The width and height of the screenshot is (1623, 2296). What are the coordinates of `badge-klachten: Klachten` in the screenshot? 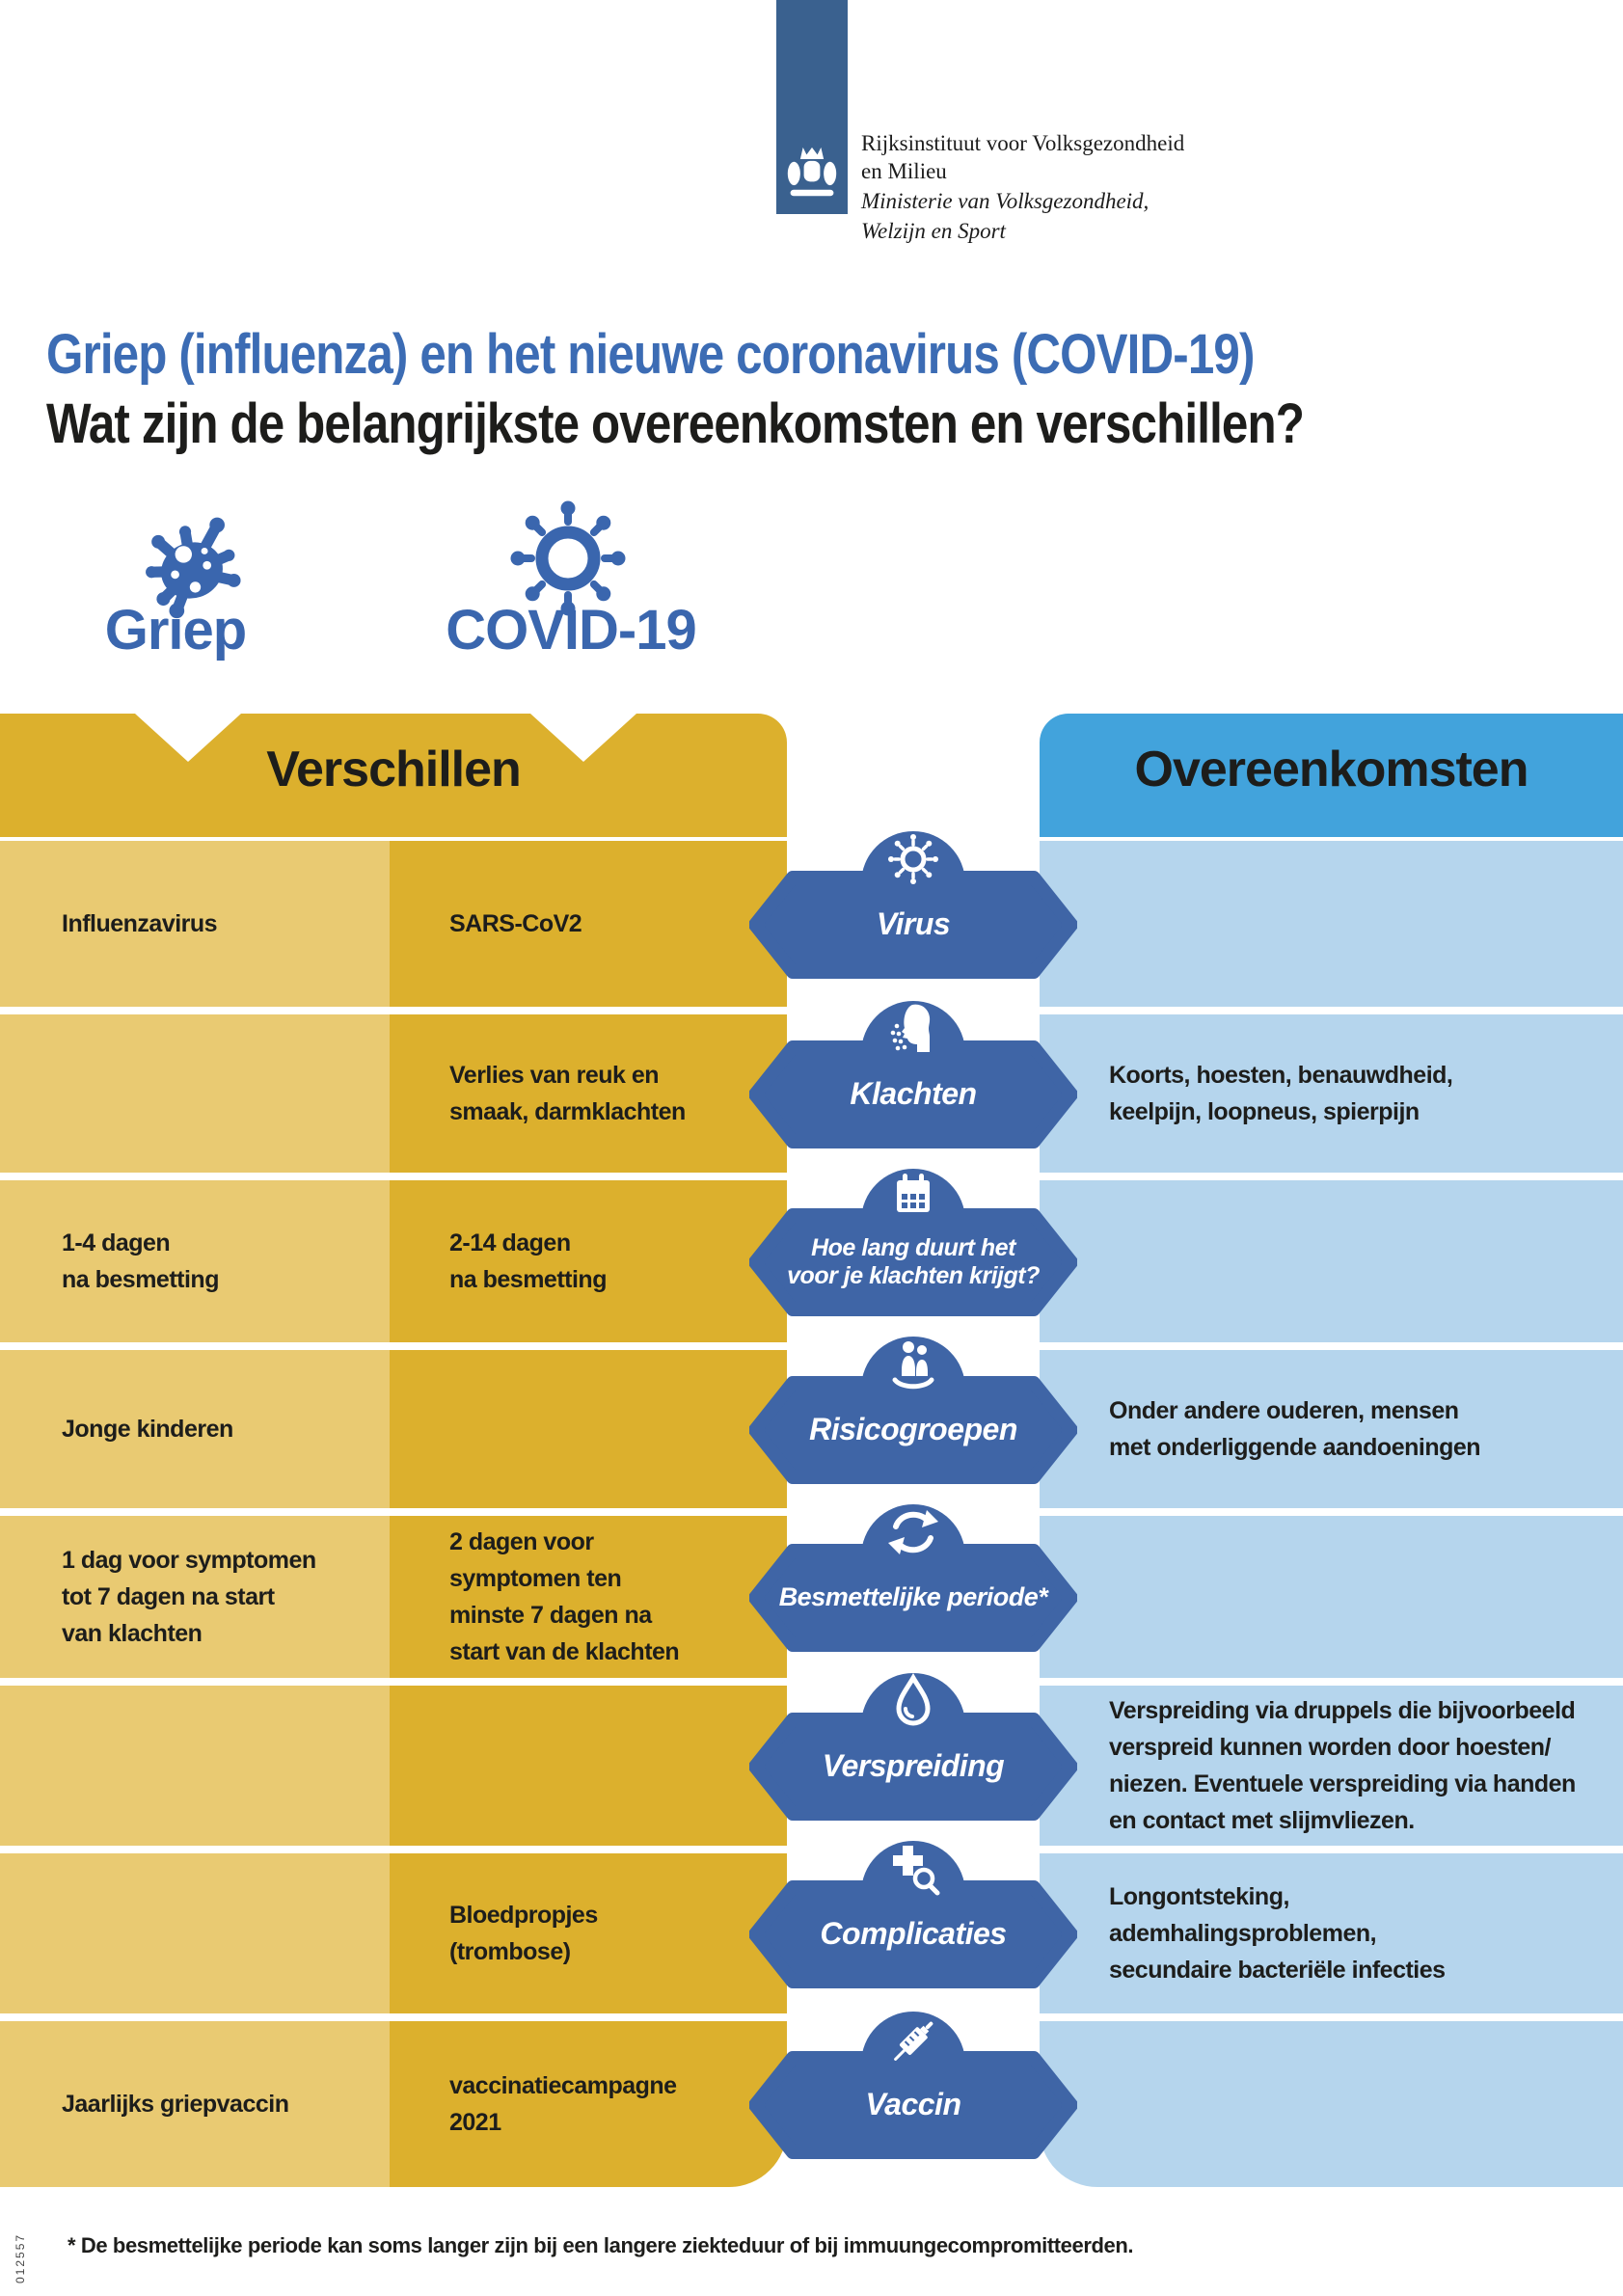 It's located at (913, 1076).